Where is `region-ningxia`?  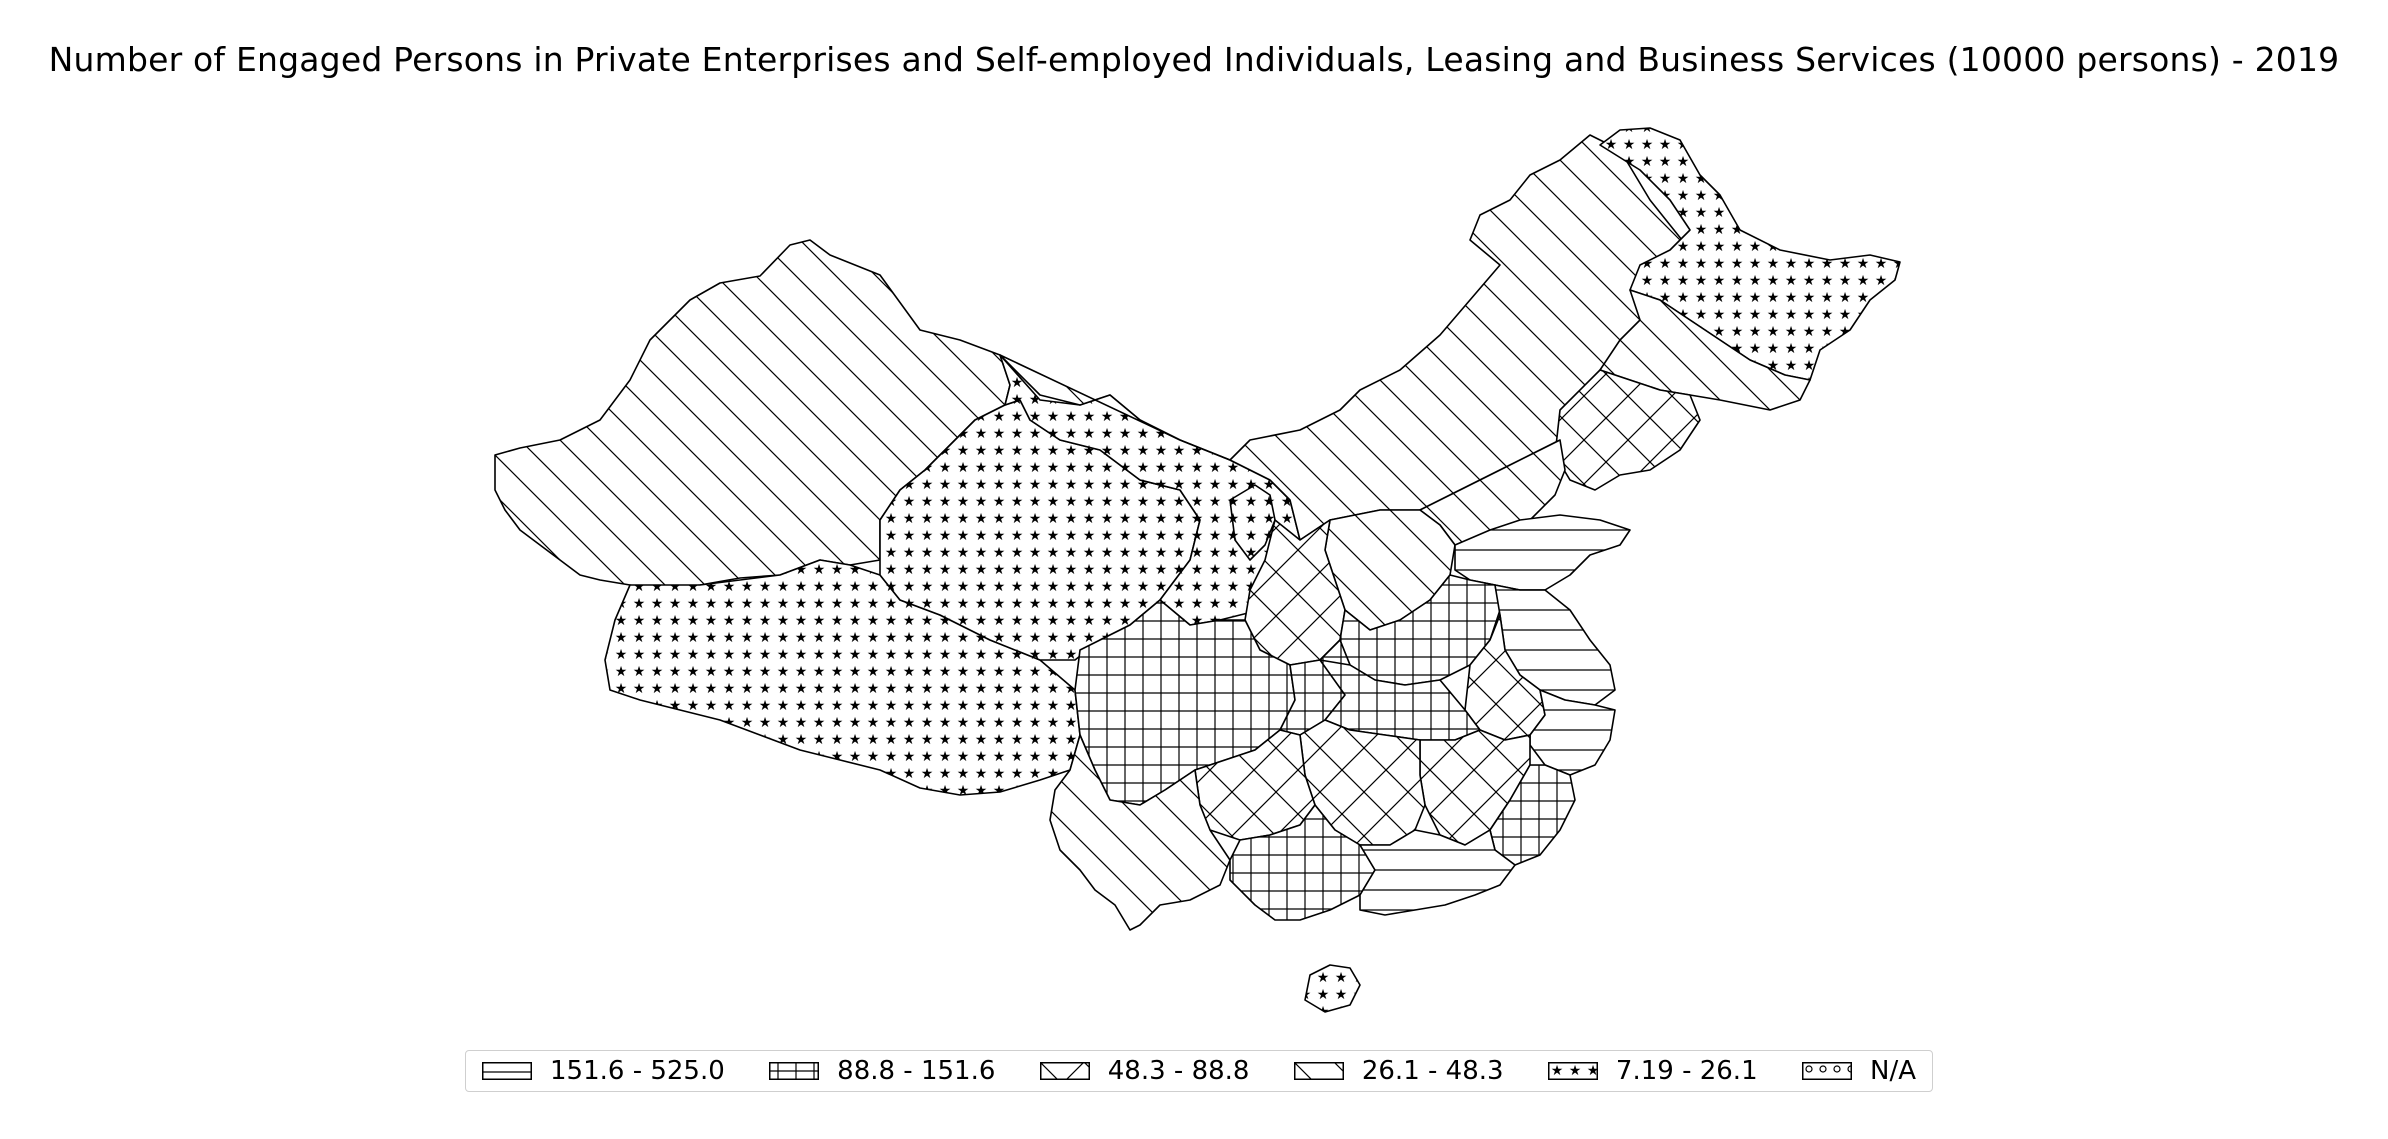
region-ningxia is located at coordinates (1252, 522).